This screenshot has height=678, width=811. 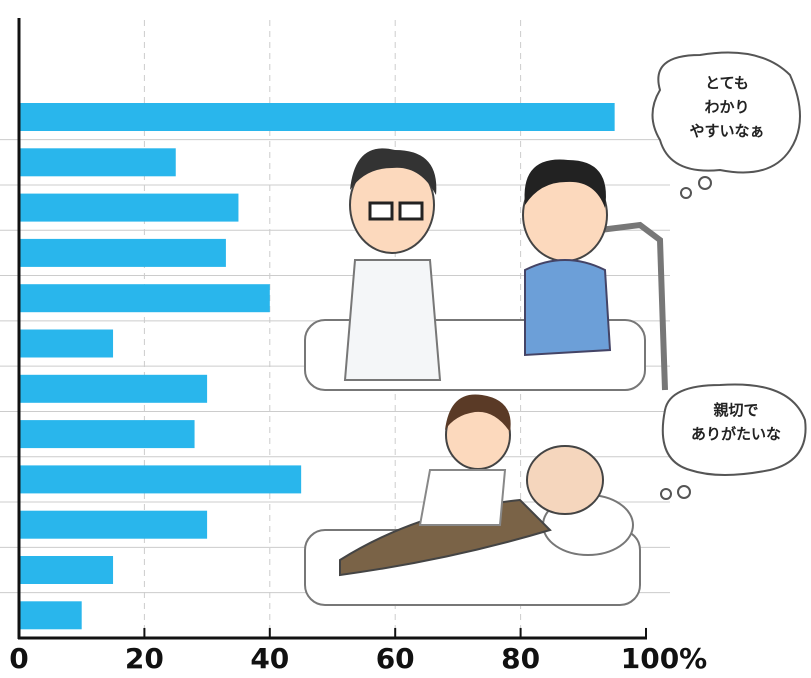 I want to click on bubble-text: やすいなぁ, so click(x=726, y=131).